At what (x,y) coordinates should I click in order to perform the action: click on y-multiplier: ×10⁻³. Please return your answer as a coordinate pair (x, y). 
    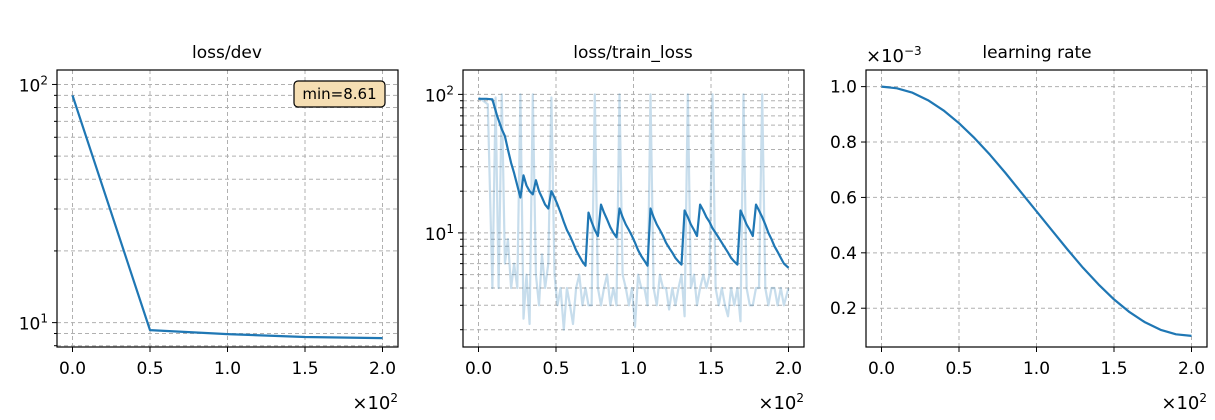
    Looking at the image, I should click on (894, 55).